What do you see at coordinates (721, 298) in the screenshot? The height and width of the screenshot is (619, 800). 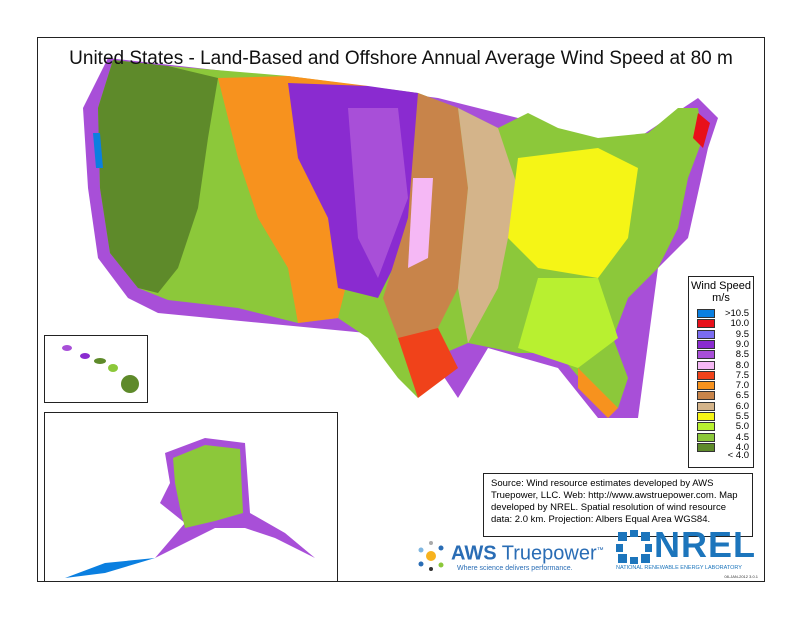 I see `legend-unit: m/s` at bounding box center [721, 298].